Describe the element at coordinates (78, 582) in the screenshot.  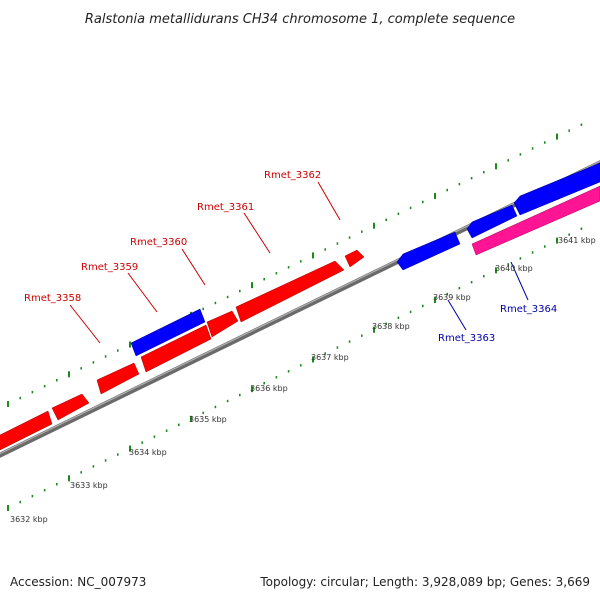
I see `accession-text: Accession: NC_007973` at that location.